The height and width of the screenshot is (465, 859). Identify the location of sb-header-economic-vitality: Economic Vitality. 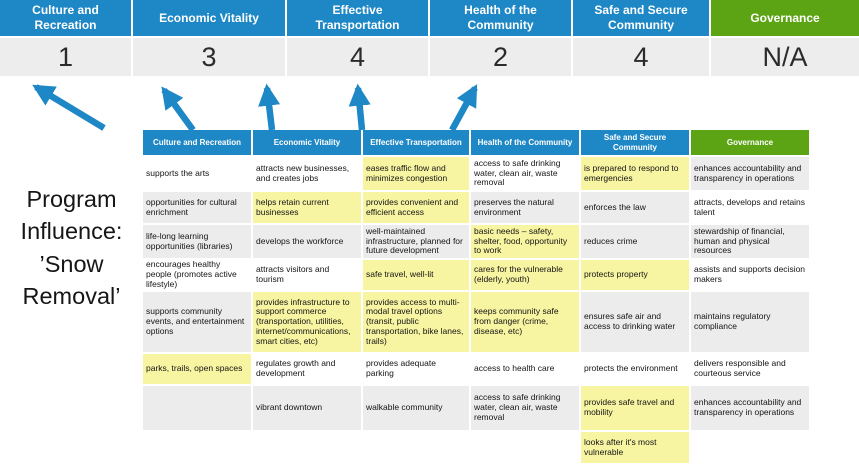
(209, 18).